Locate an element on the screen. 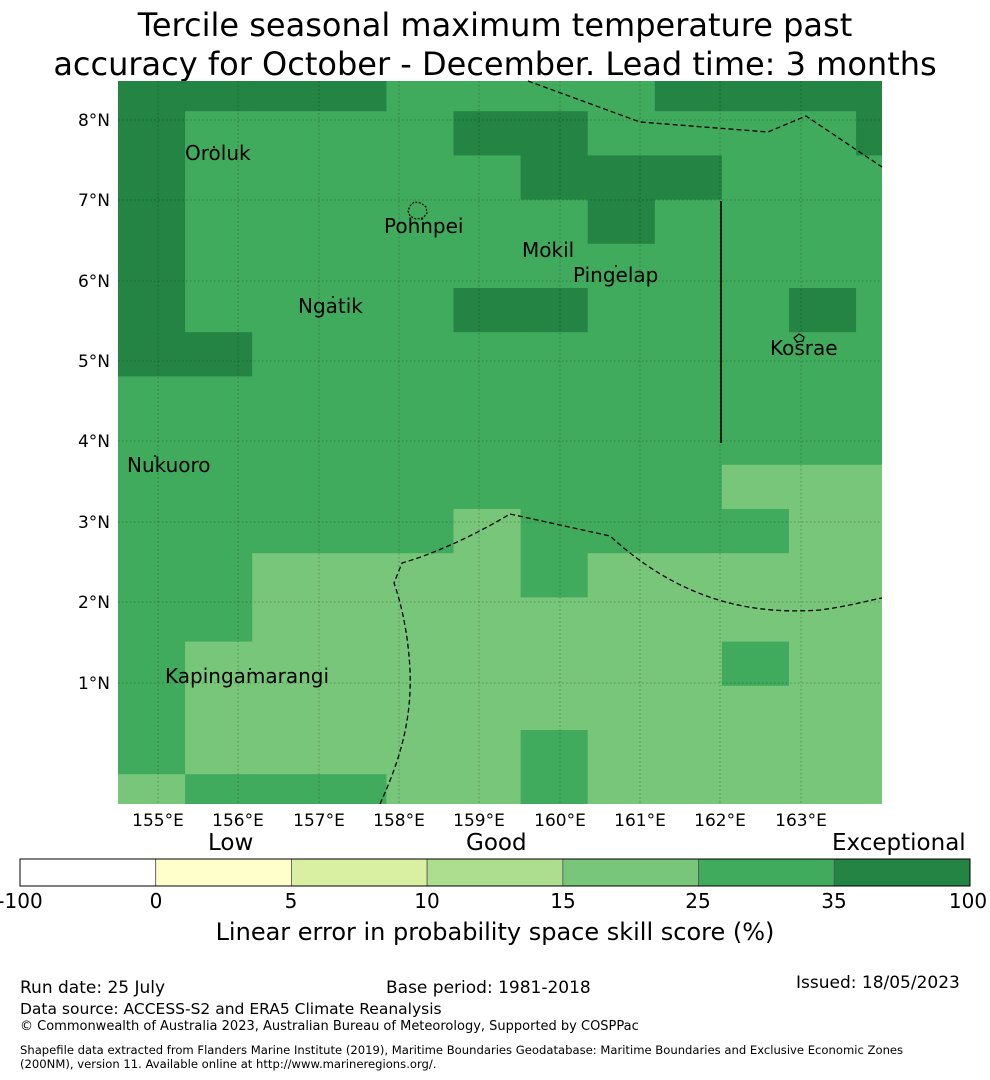 This screenshot has height=1080, width=990. colorbar-category-low: Low is located at coordinates (231, 843).